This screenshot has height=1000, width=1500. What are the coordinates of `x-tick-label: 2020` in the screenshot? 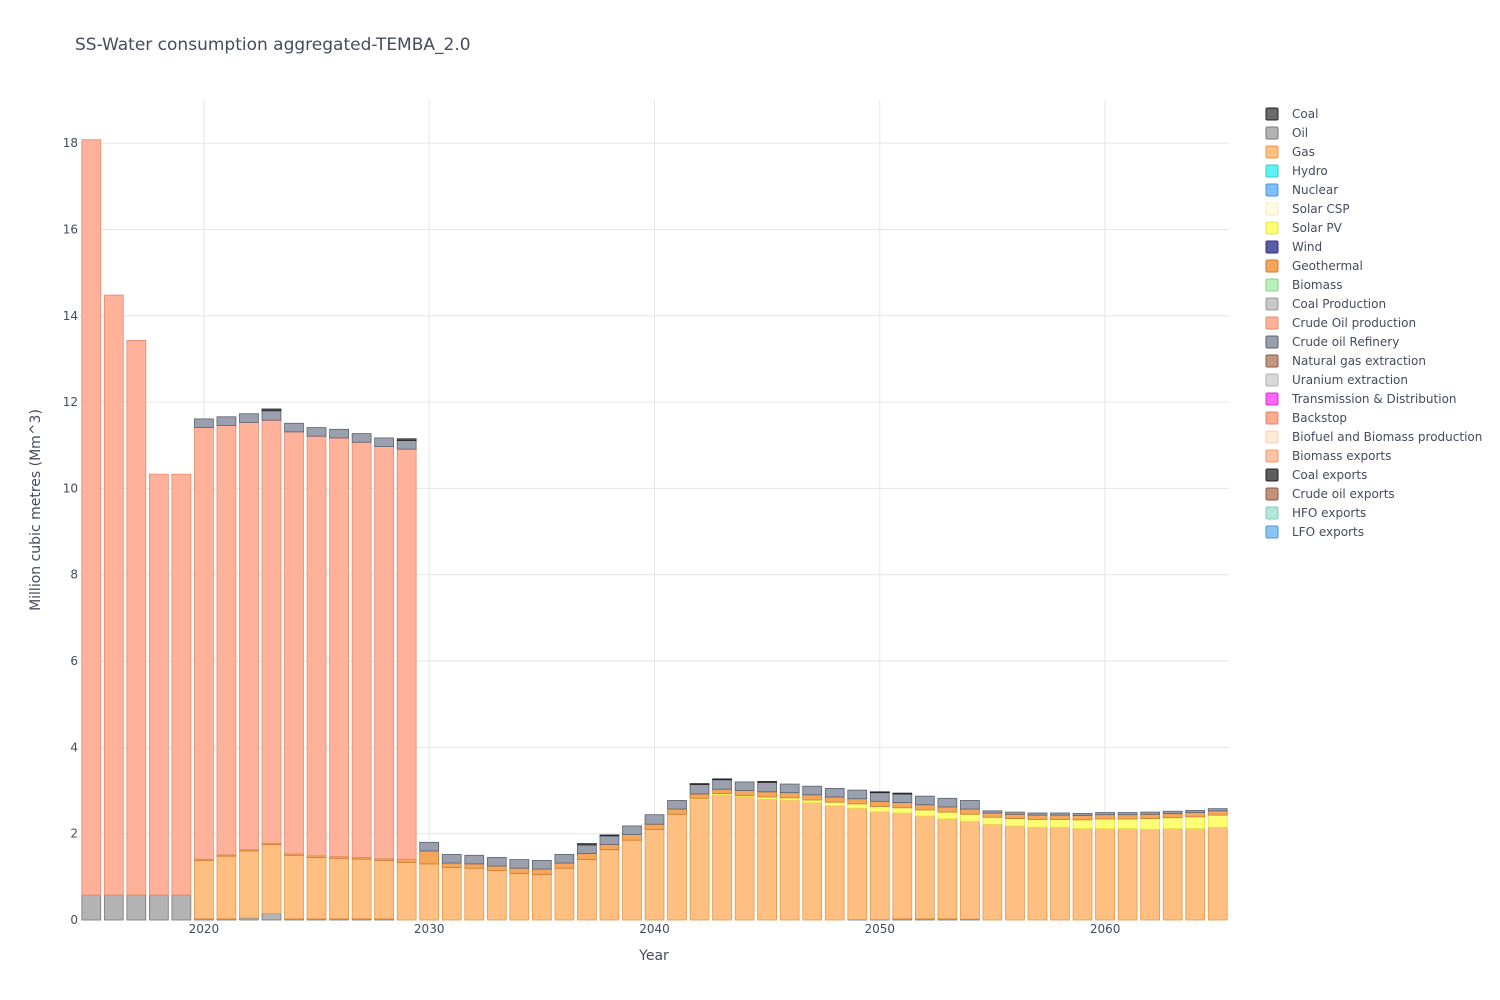 It's located at (204, 929).